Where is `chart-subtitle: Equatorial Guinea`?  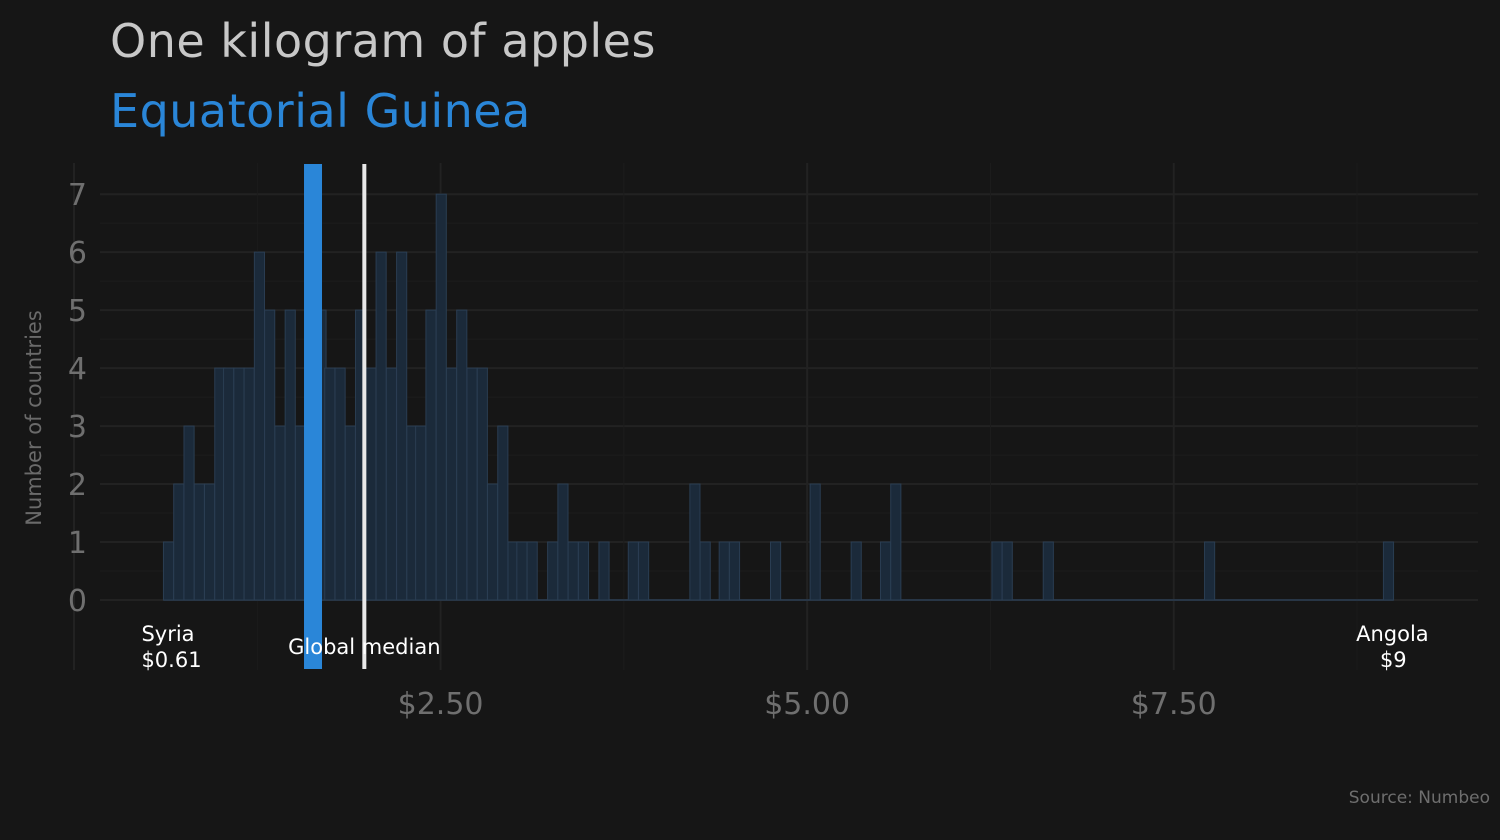
chart-subtitle: Equatorial Guinea is located at coordinates (320, 111).